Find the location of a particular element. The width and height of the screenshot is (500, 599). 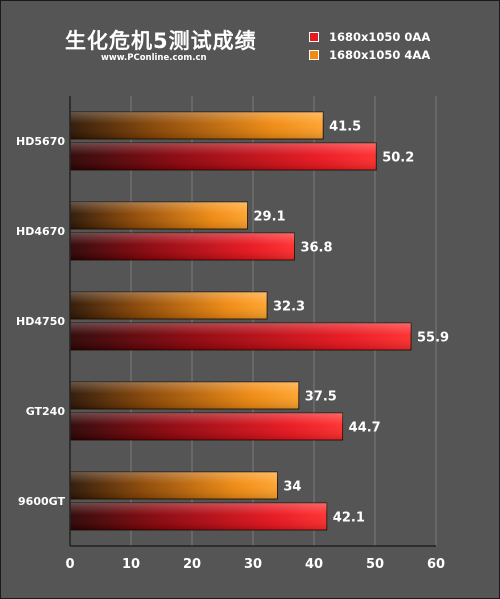

legend-label-4aa: 1680x1050 4AA is located at coordinates (380, 55).